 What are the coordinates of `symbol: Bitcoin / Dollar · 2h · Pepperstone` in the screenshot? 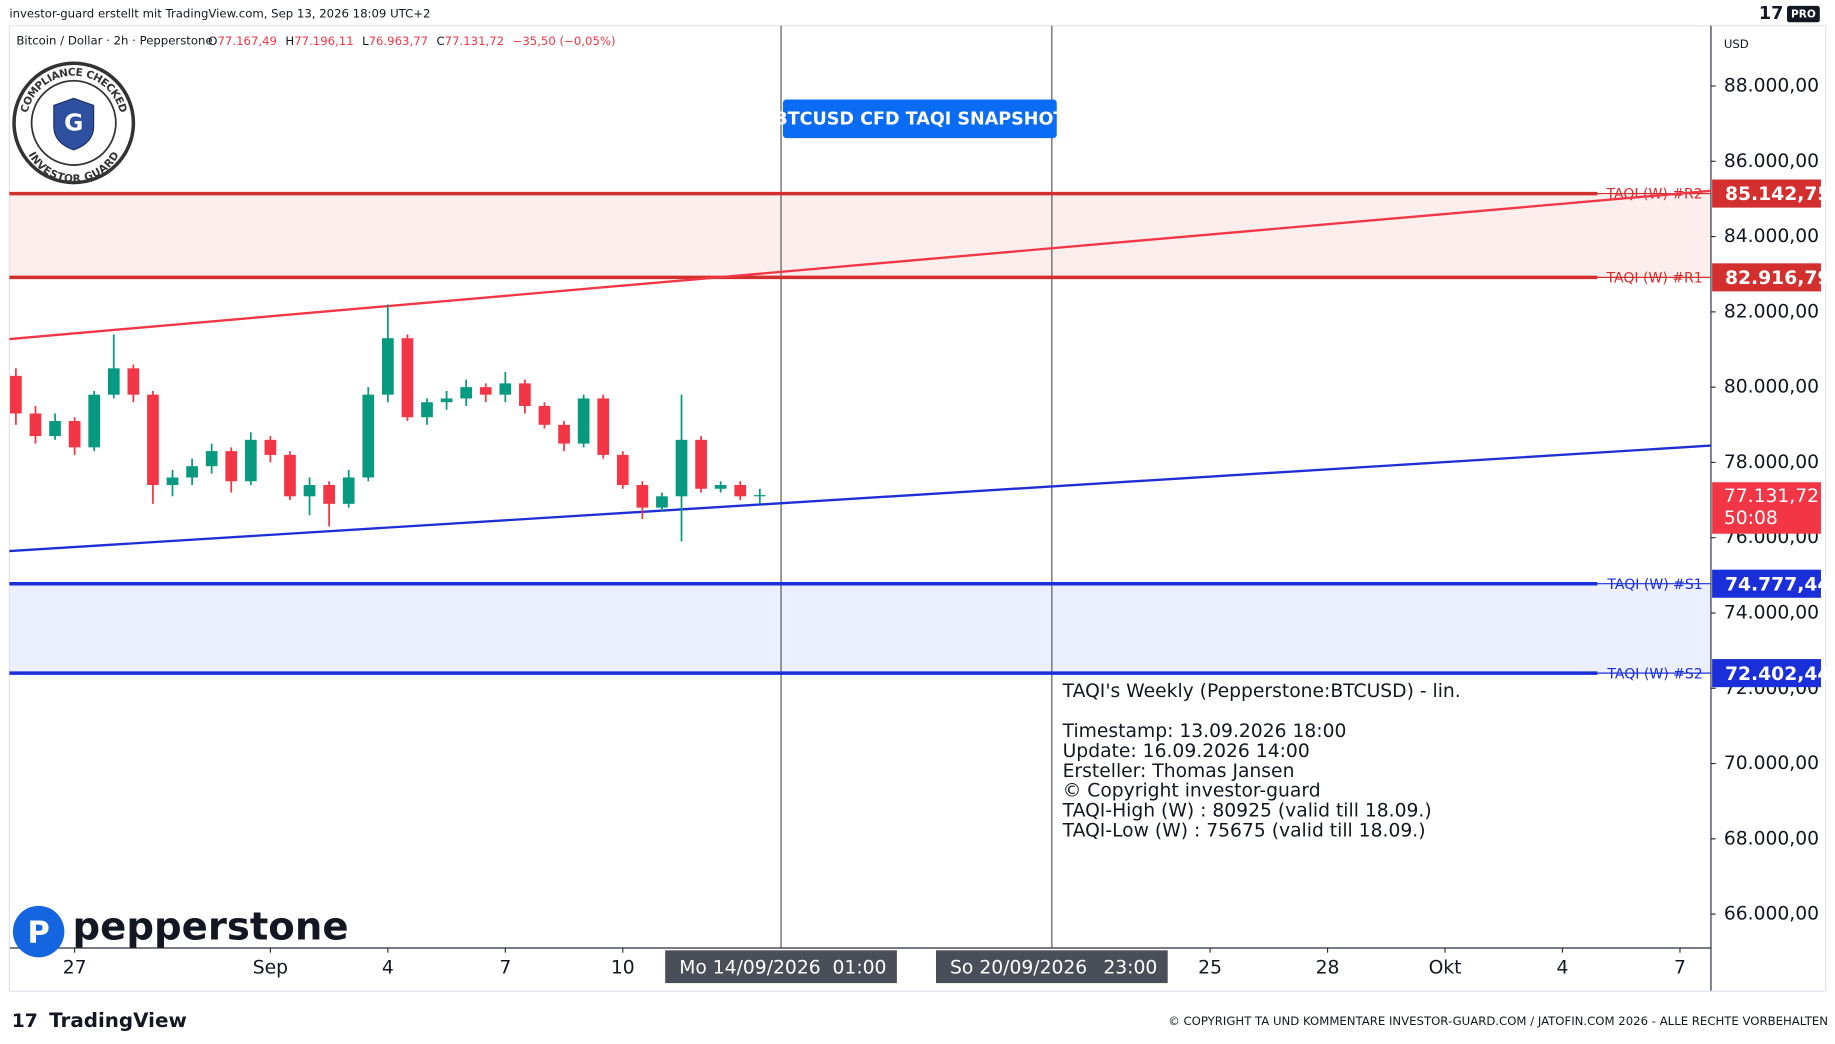 It's located at (114, 41).